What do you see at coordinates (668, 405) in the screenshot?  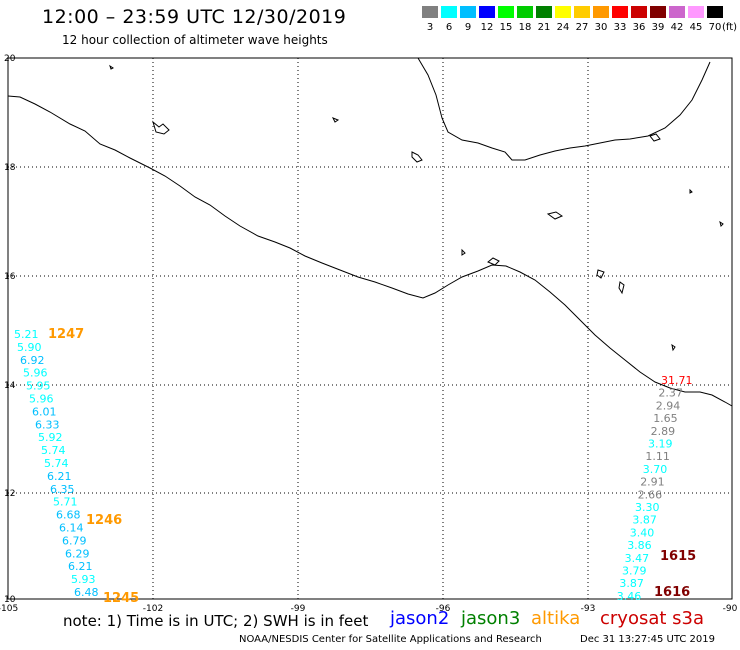 I see `wave-height-value: 2.94` at bounding box center [668, 405].